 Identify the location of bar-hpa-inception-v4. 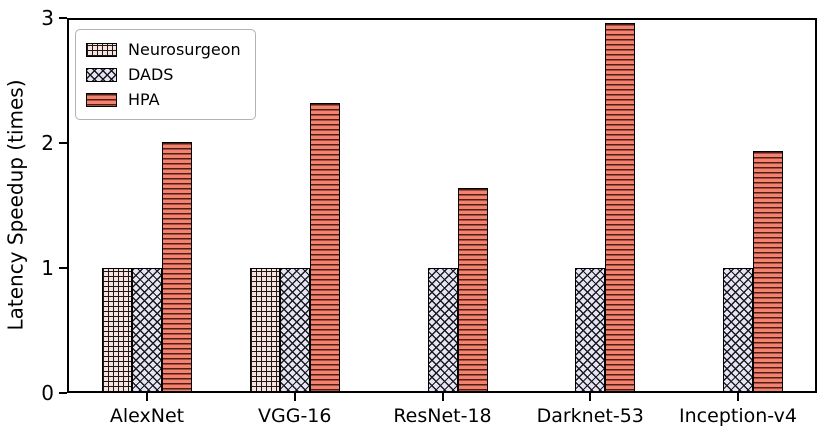
(768, 271).